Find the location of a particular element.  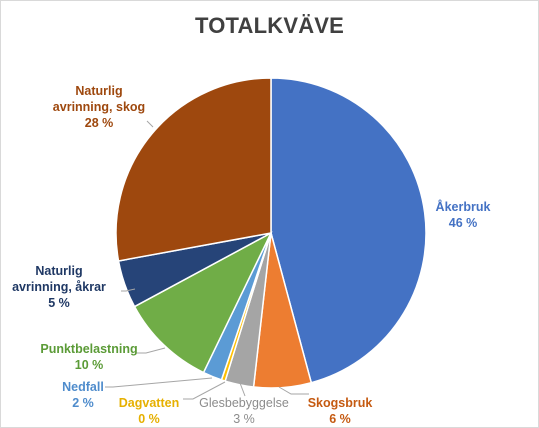

data-label-value-akerbruk: 46 % is located at coordinates (463, 223).